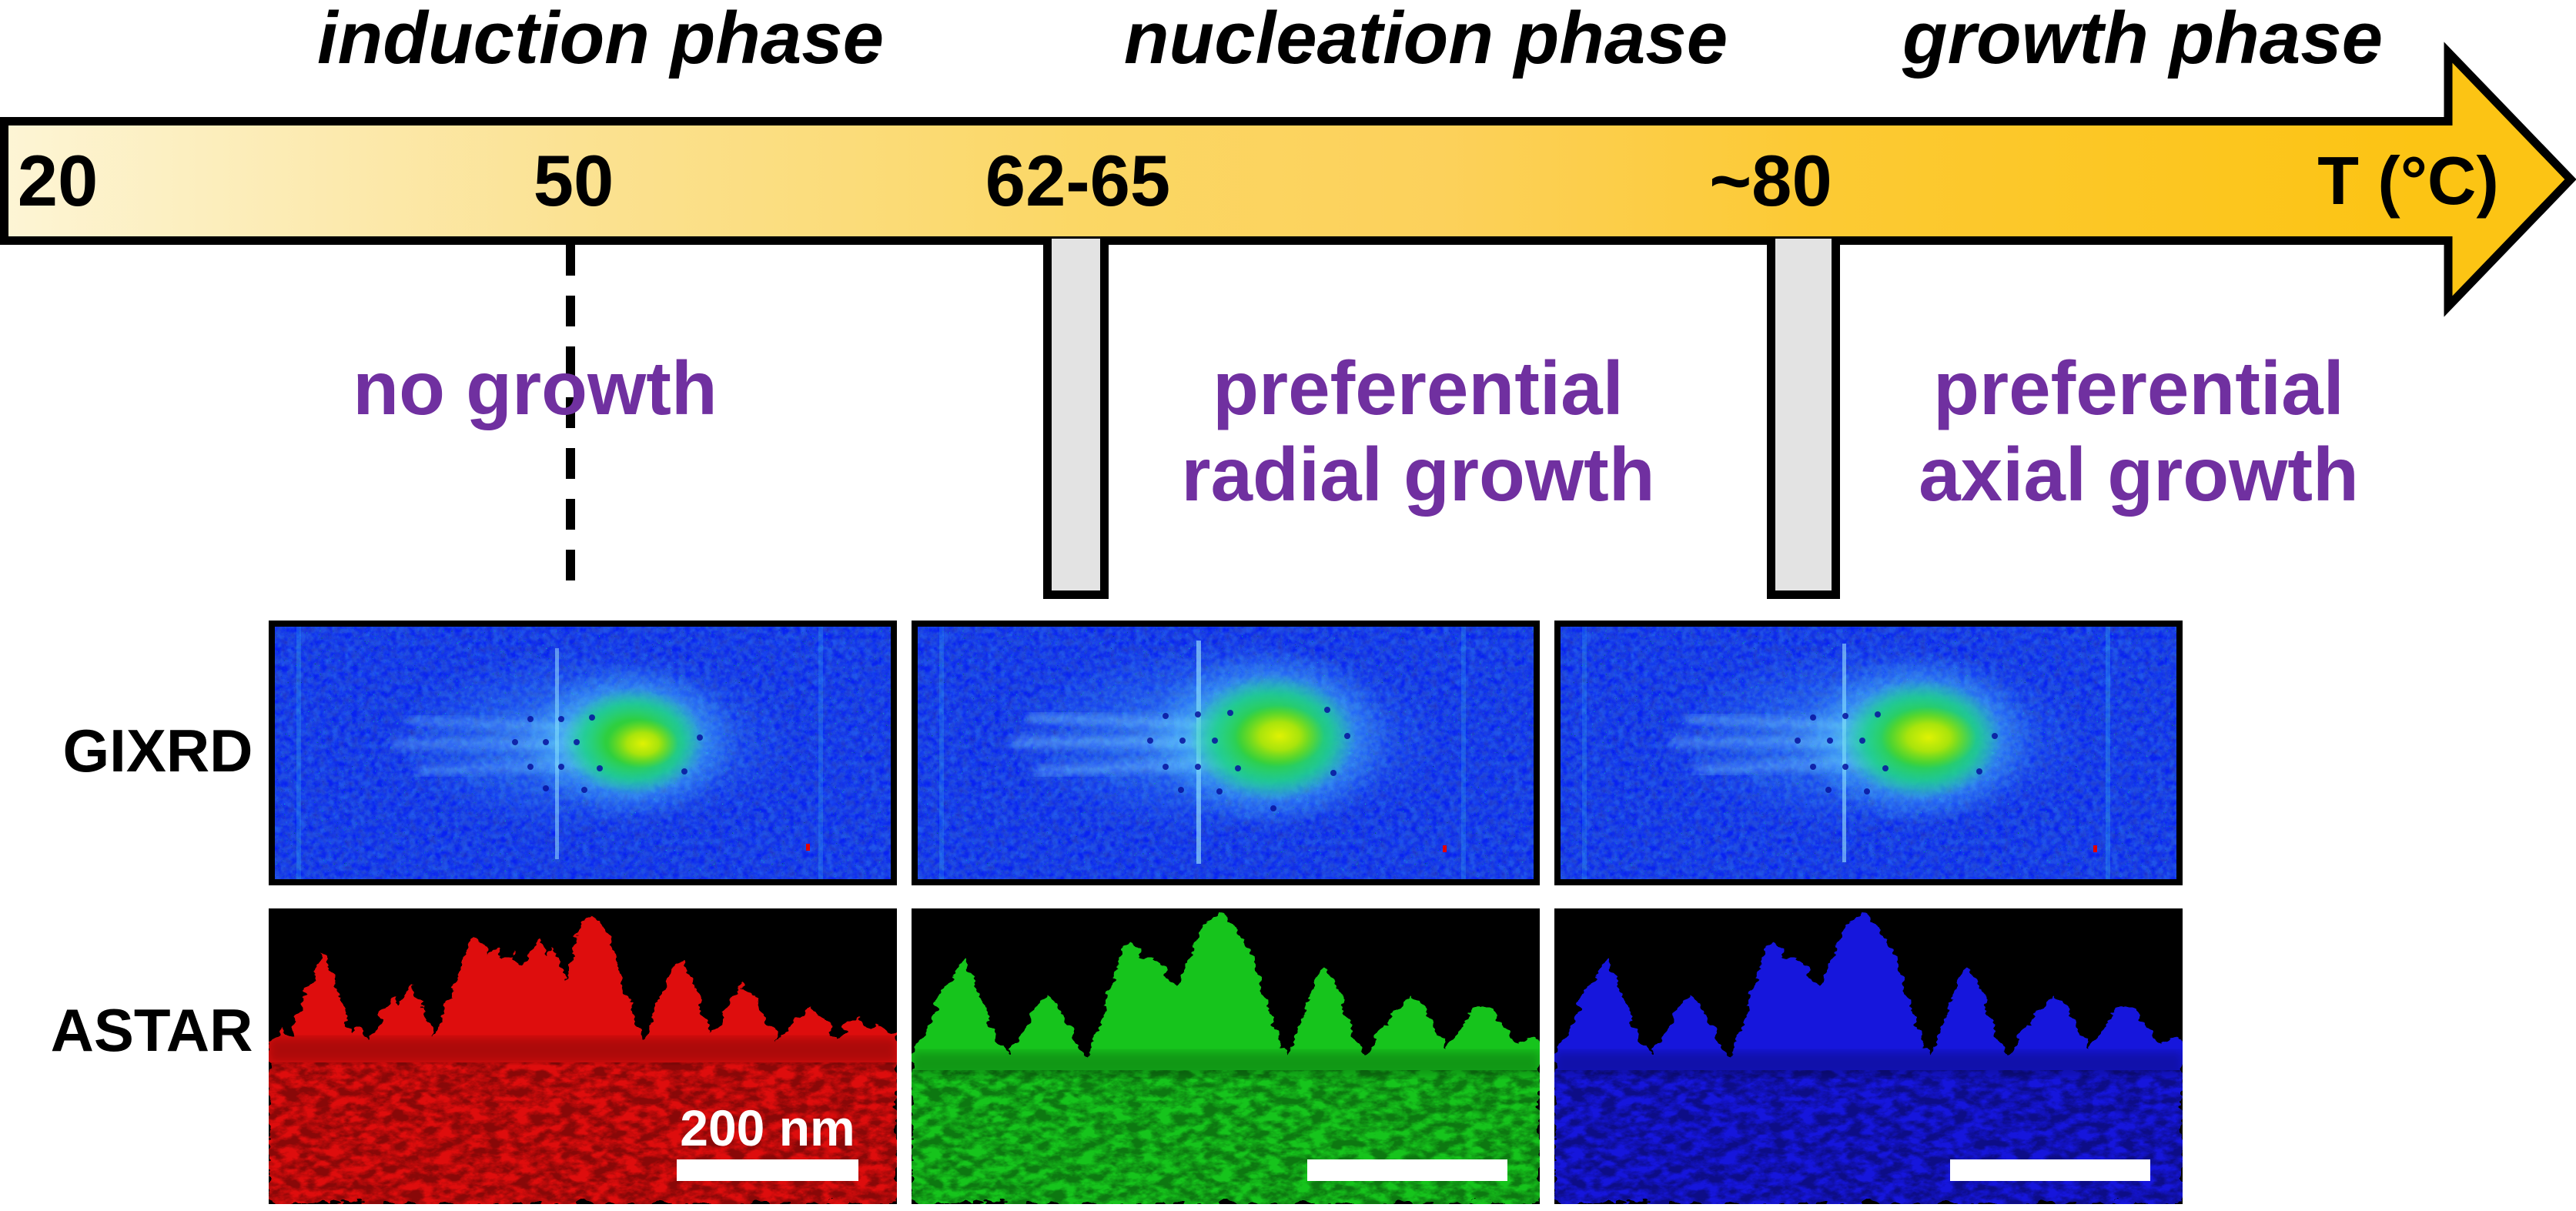 Image resolution: width=2576 pixels, height=1211 pixels. I want to click on gixrd-border, so click(583, 753).